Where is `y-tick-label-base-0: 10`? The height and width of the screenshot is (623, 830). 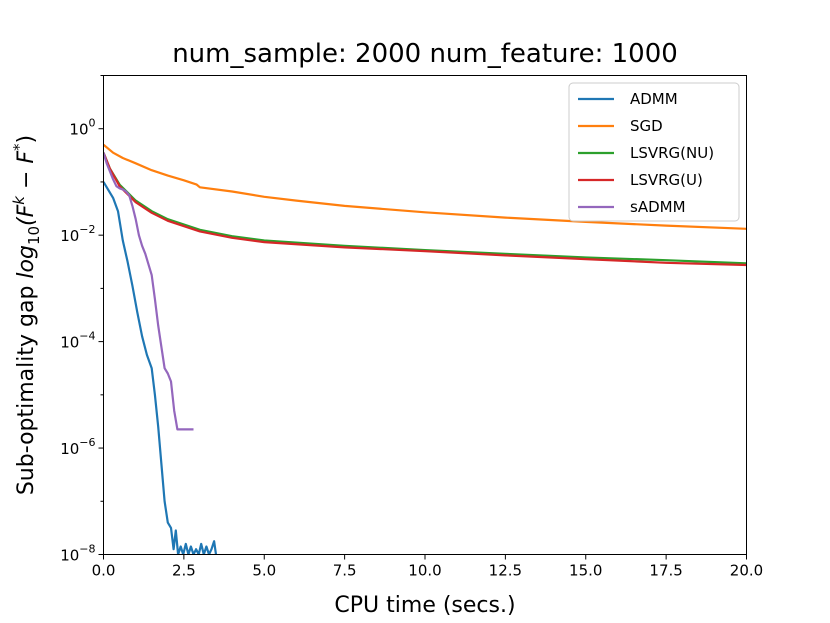
y-tick-label-base-0: 10 is located at coordinates (69, 556).